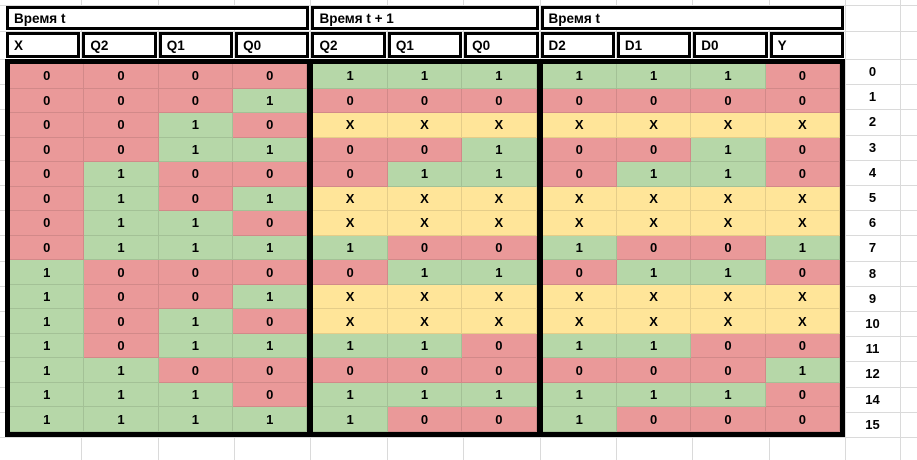 This screenshot has width=917, height=460. What do you see at coordinates (425, 18) in the screenshot?
I see `header-group-cell: Время t + 1` at bounding box center [425, 18].